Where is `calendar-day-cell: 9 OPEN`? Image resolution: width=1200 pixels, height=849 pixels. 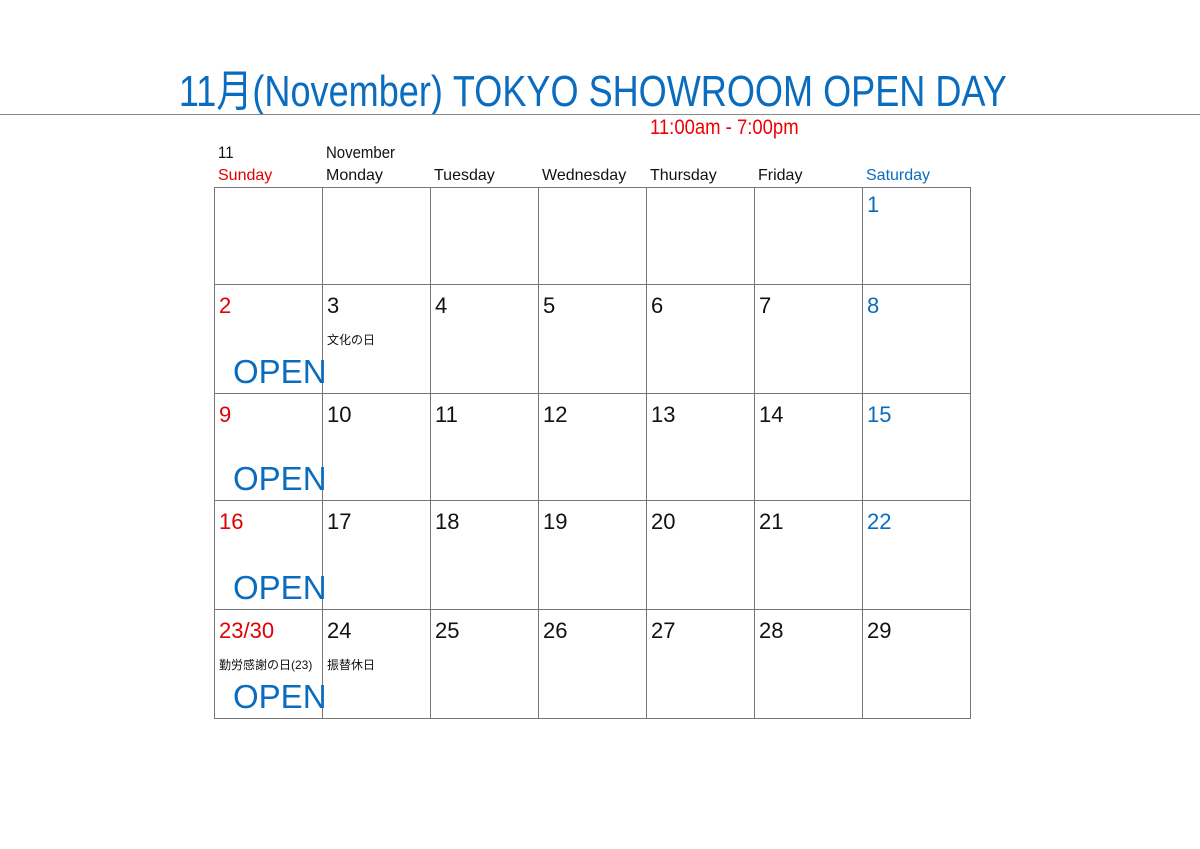
calendar-day-cell: 9 OPEN is located at coordinates (270, 447).